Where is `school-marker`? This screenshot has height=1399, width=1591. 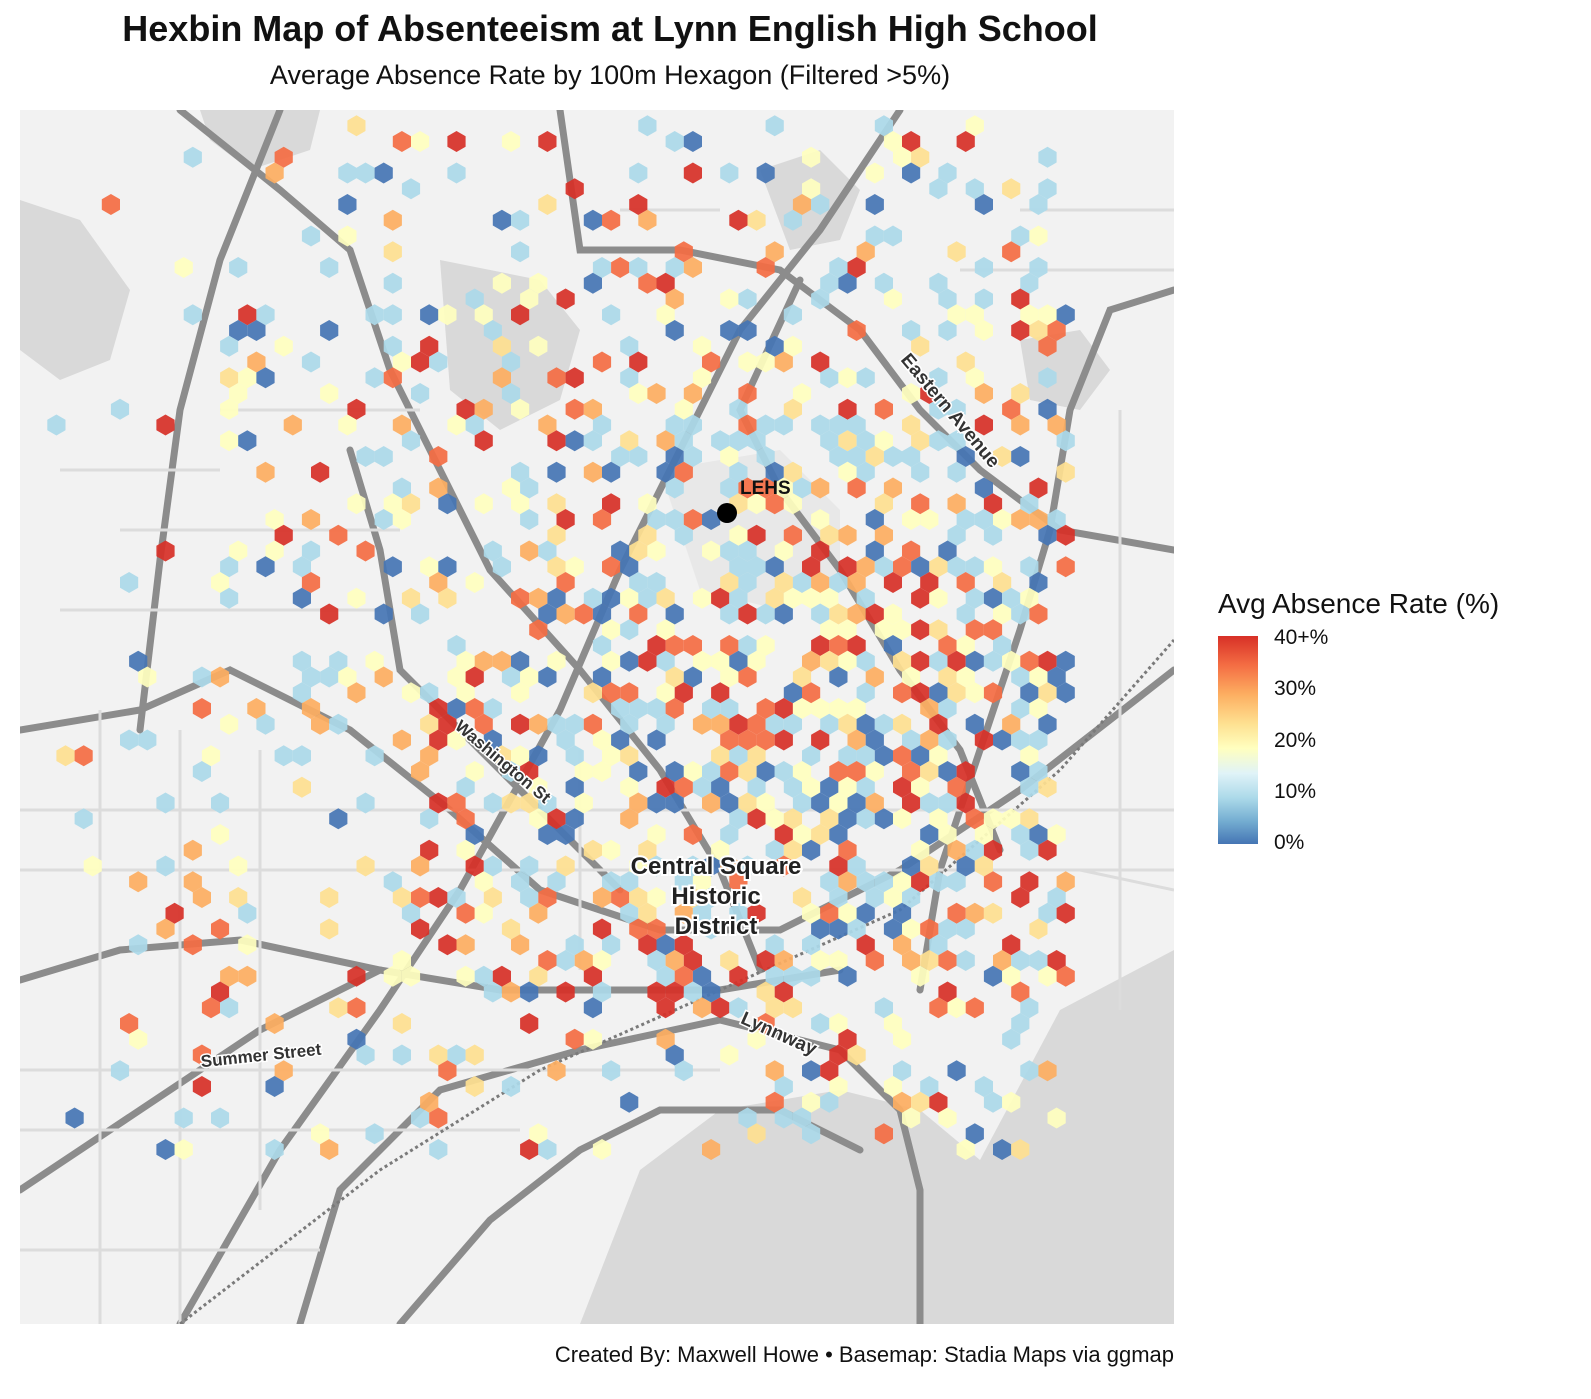 school-marker is located at coordinates (727, 513).